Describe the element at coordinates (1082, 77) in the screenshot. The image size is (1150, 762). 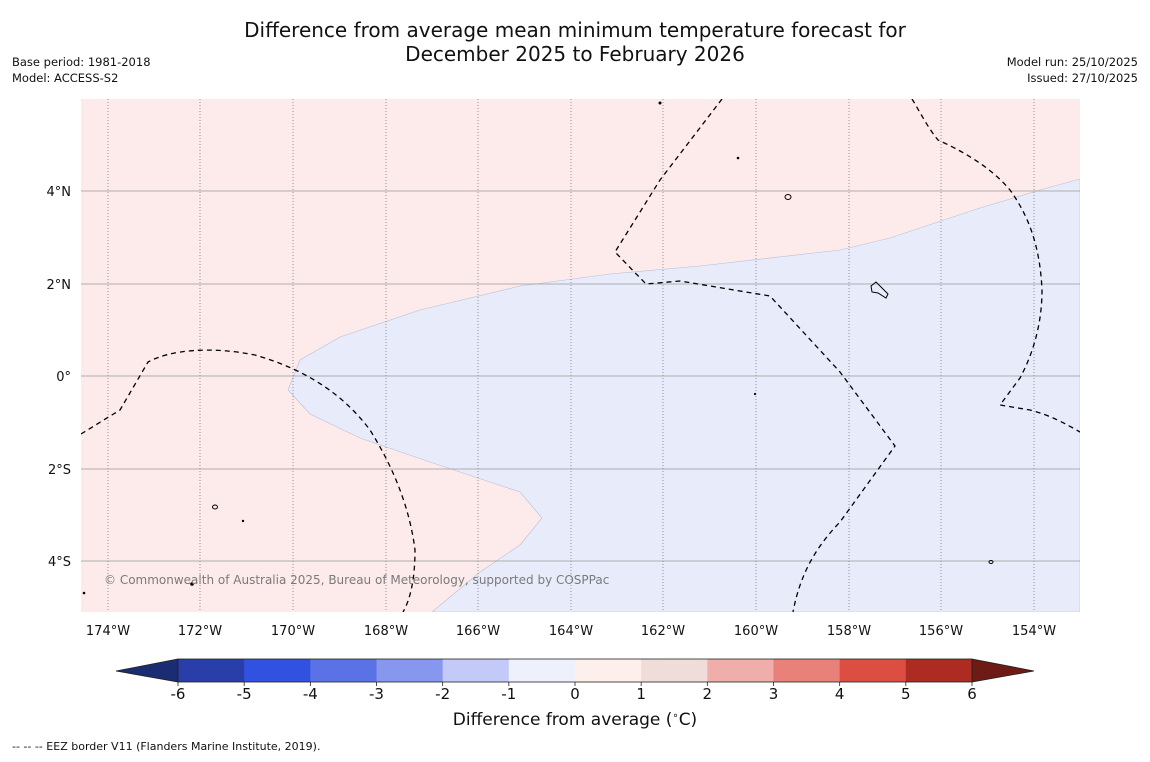
I see `issued-date: Issued: 27/10/2025` at that location.